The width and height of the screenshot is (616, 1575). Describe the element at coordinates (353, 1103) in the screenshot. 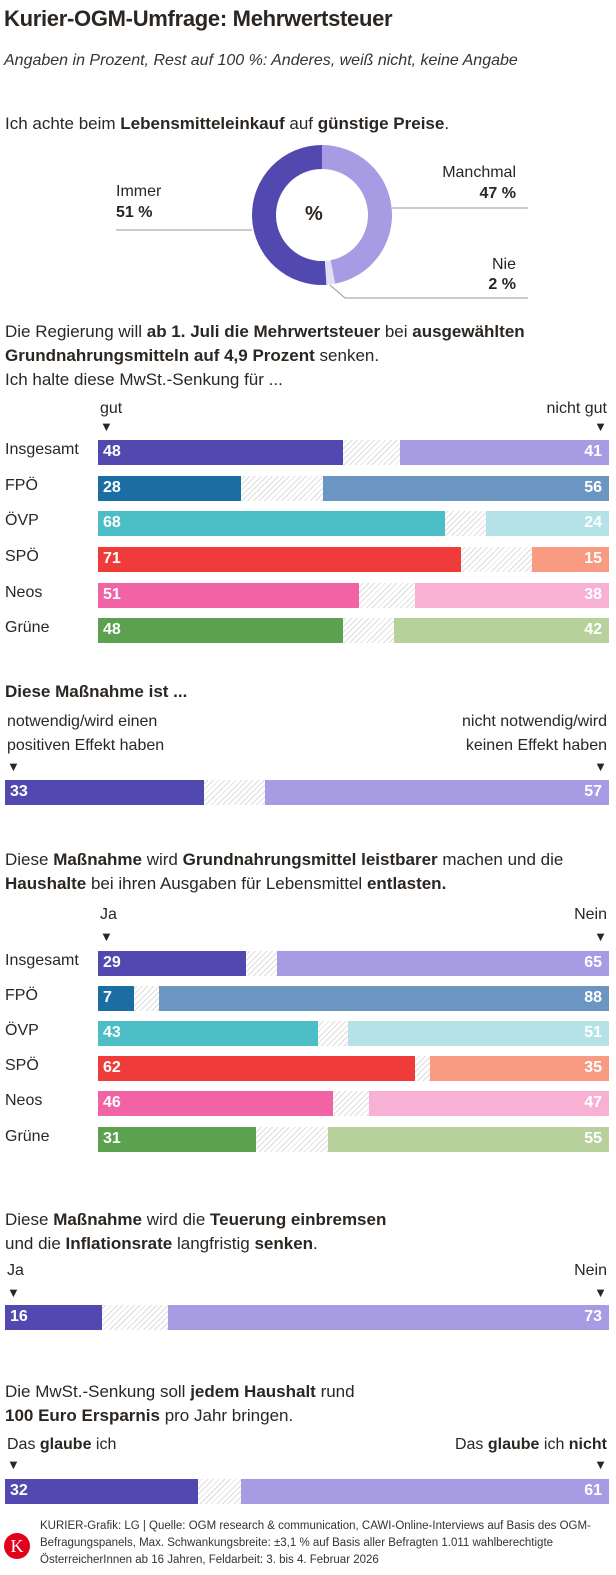

I see `stacked-bar: 46 47` at that location.